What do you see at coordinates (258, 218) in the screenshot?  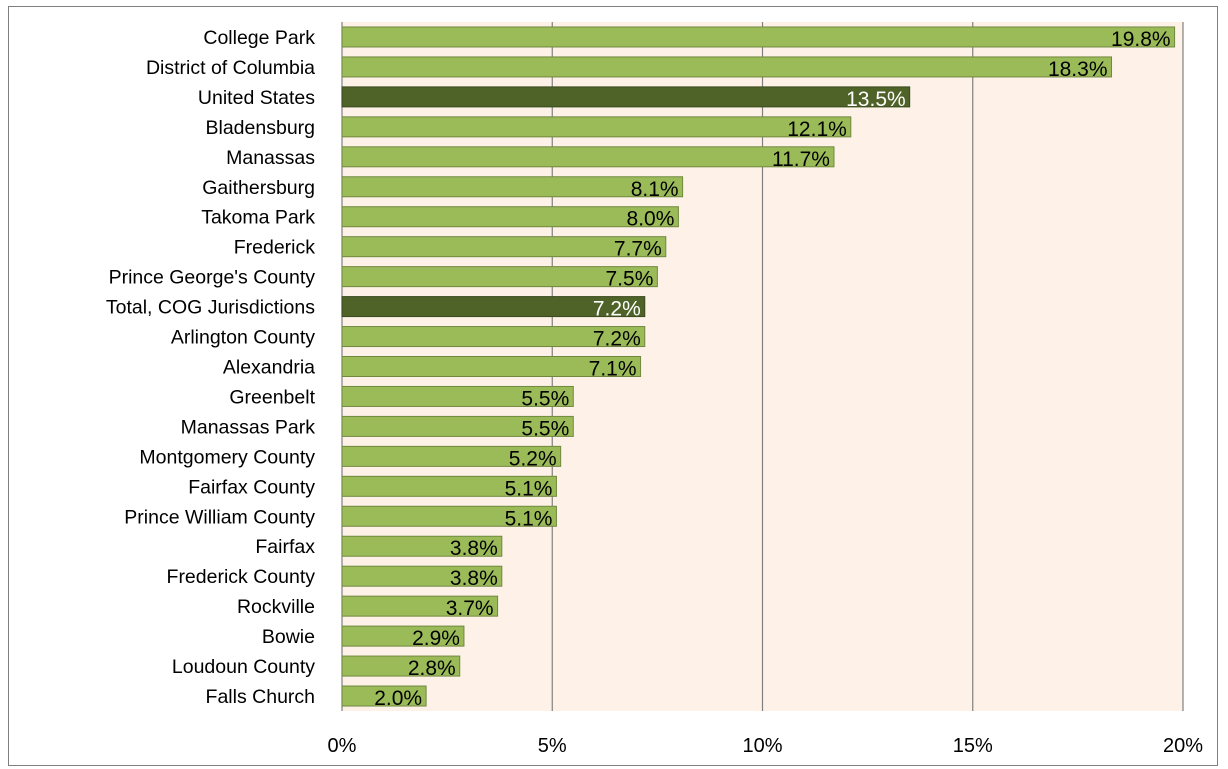 I see `category-label: Takoma Park` at bounding box center [258, 218].